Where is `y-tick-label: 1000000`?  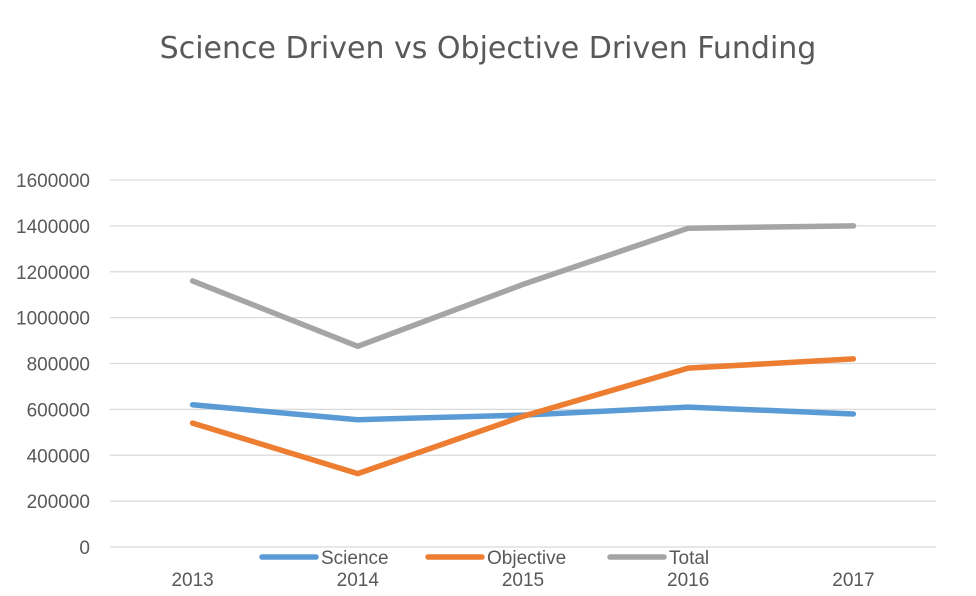 y-tick-label: 1000000 is located at coordinates (53, 319).